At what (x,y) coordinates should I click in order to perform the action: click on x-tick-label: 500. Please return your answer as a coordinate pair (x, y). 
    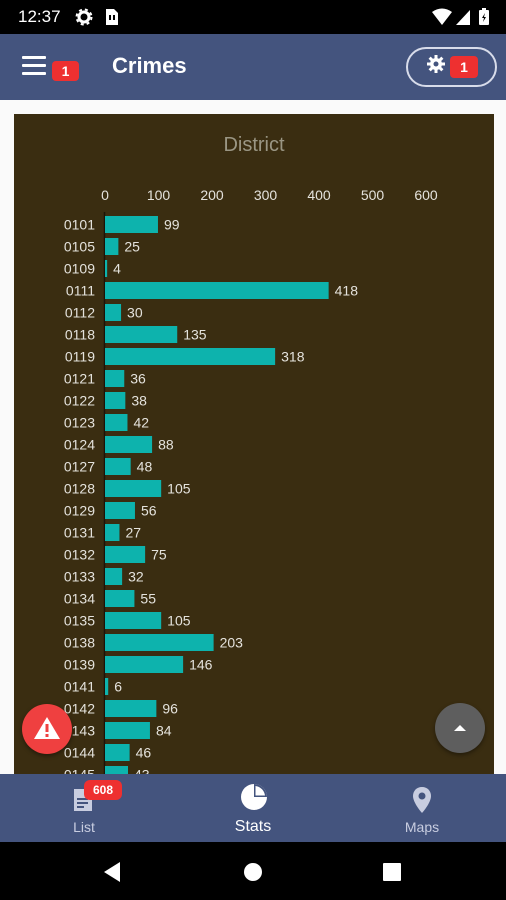
    Looking at the image, I should click on (373, 195).